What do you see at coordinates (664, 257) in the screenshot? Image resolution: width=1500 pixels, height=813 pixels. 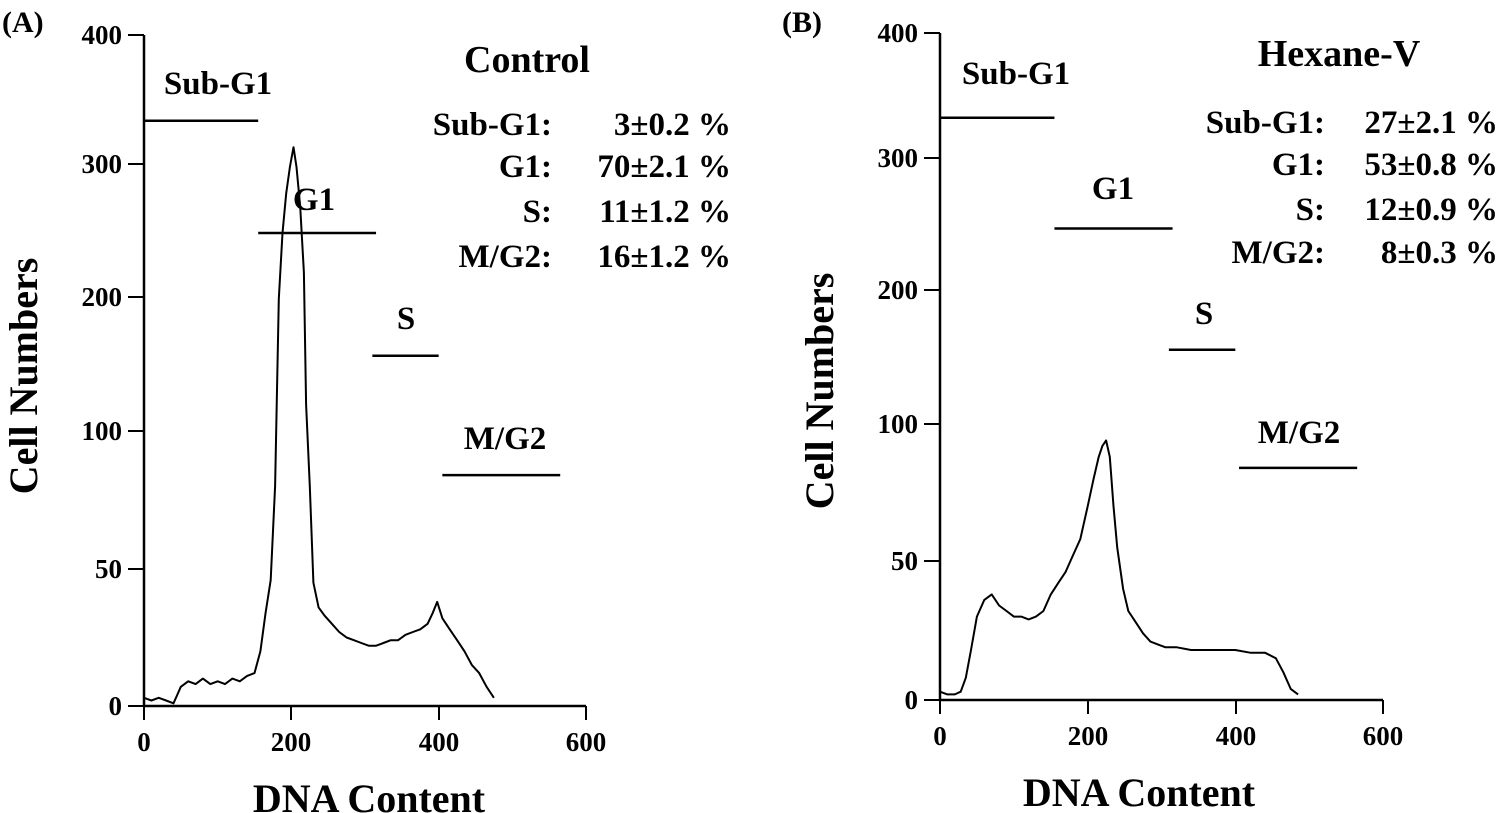 I see `stat-value: 16±1.2 %` at bounding box center [664, 257].